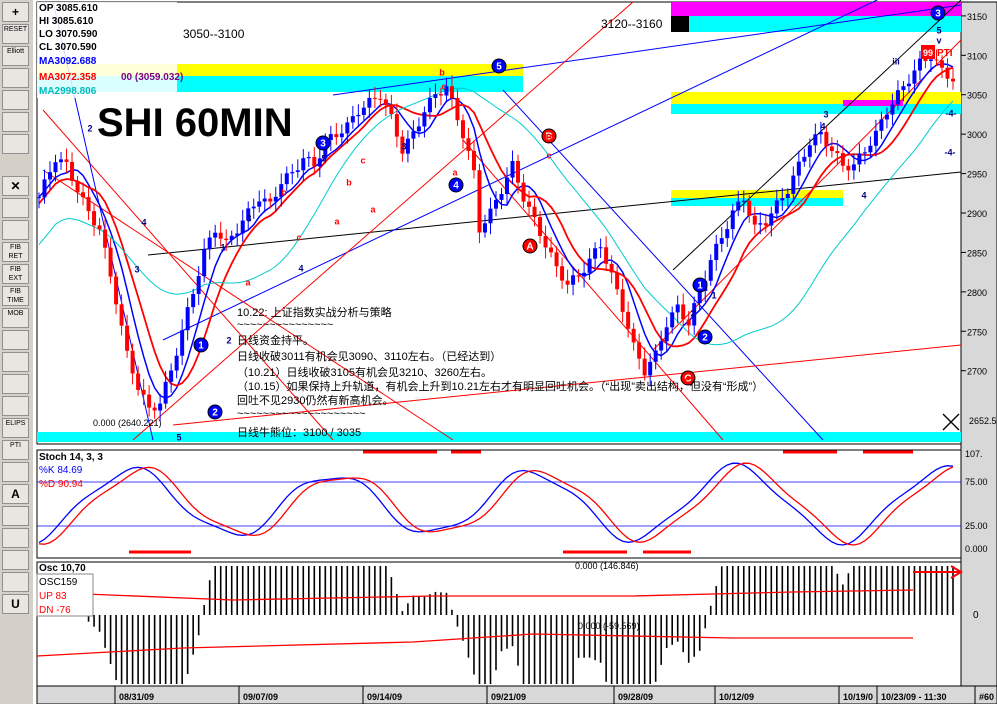 The image size is (997, 704). Describe the element at coordinates (951, 422) in the screenshot. I see `close-chart-icon` at that location.